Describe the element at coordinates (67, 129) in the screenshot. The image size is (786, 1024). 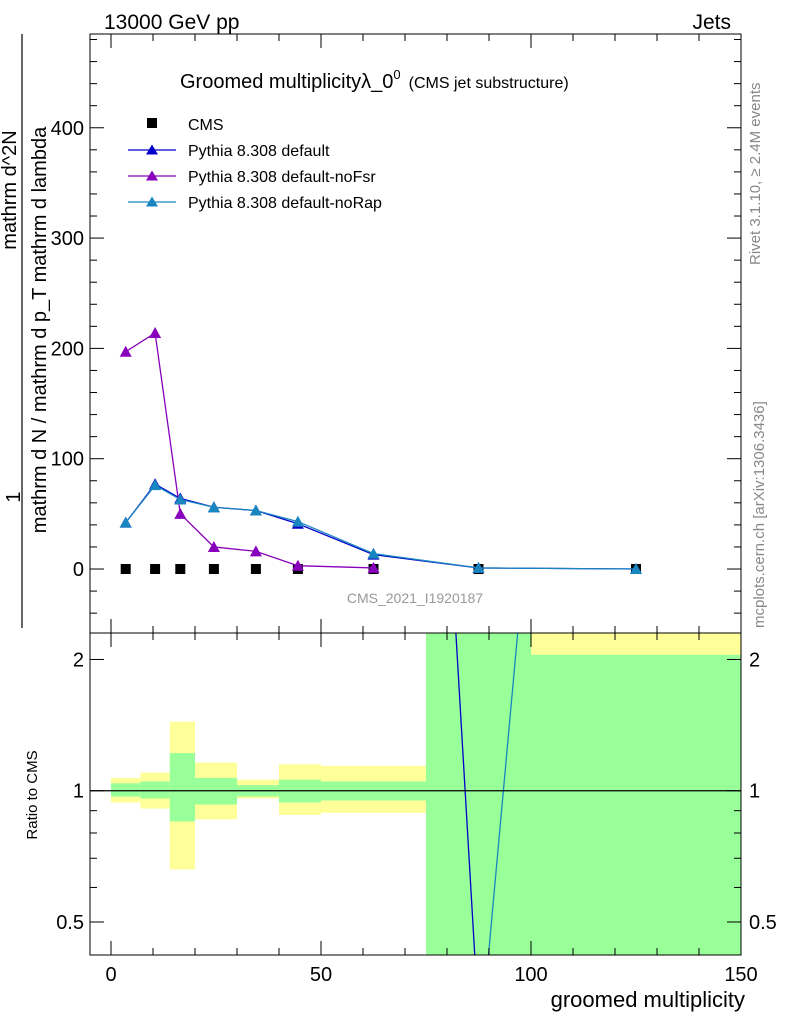
I see `main-ytick-label: 400` at that location.